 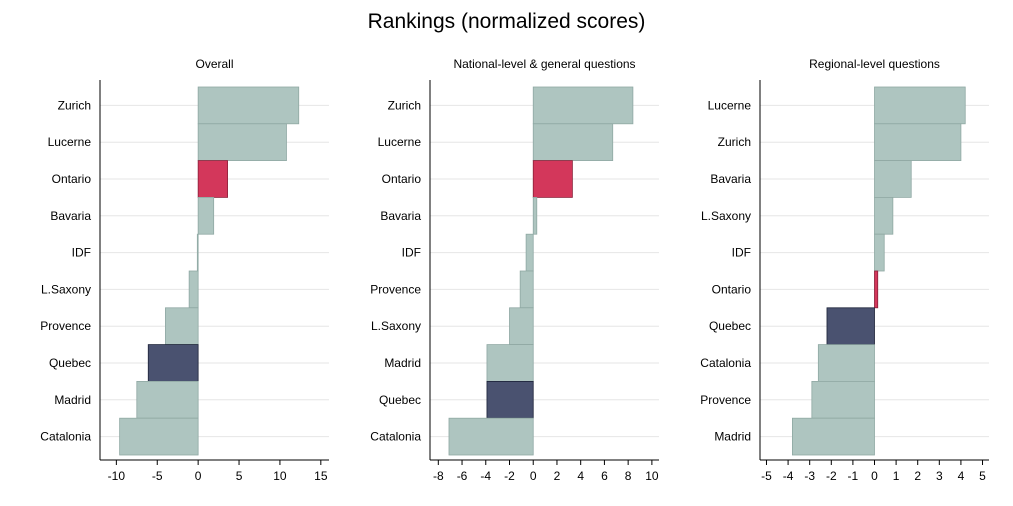 What do you see at coordinates (214, 64) in the screenshot?
I see `panel-title-overall: Overall` at bounding box center [214, 64].